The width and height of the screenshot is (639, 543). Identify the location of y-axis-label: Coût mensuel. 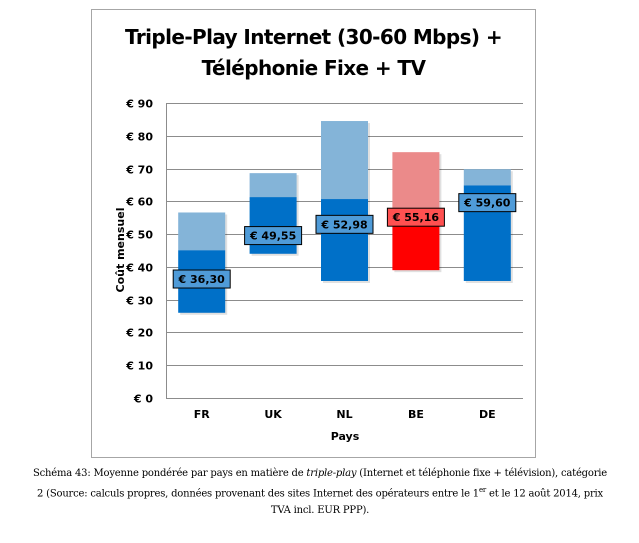
(120, 250).